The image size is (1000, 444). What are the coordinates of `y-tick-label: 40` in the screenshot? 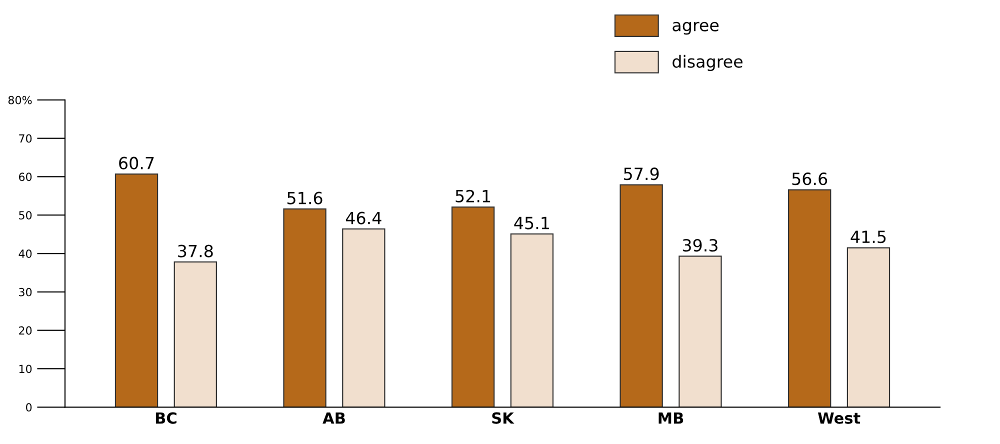 It's located at (25, 254).